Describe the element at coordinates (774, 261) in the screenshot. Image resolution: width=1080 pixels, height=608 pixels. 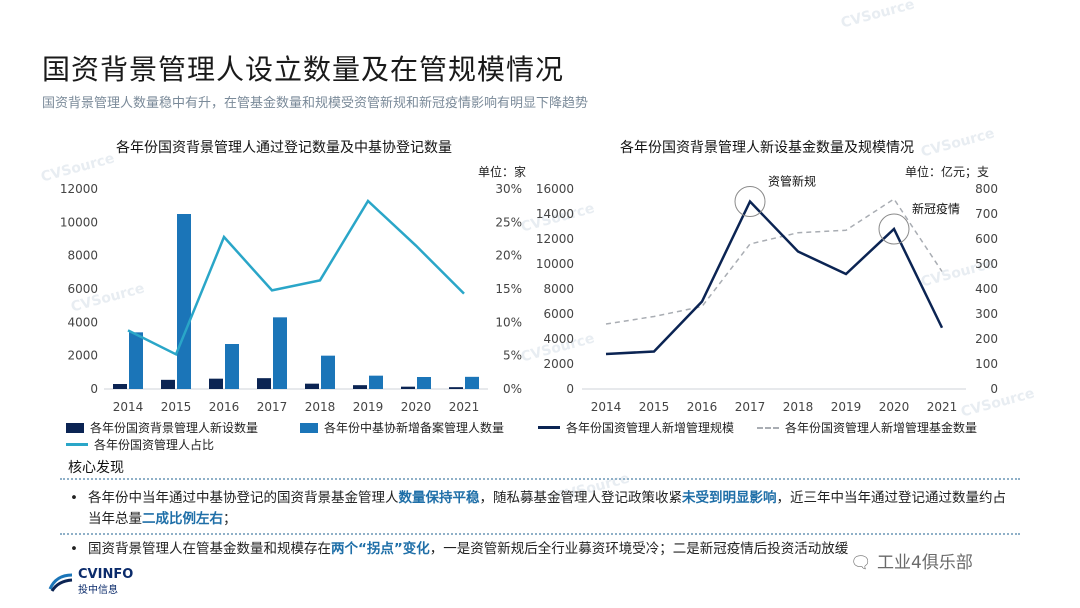
I see `line-new-fund-count` at that location.